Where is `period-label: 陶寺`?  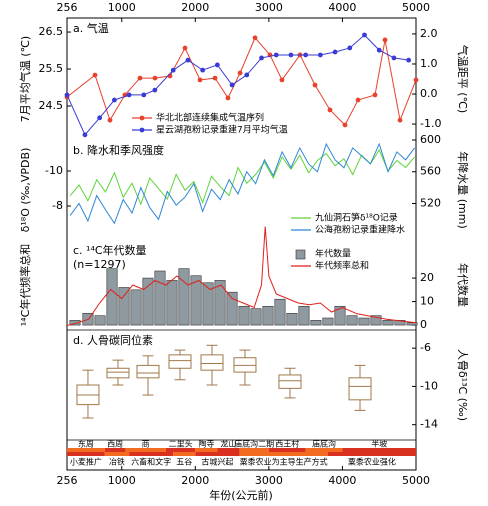
period-label: 陶寺 is located at coordinates (206, 444).